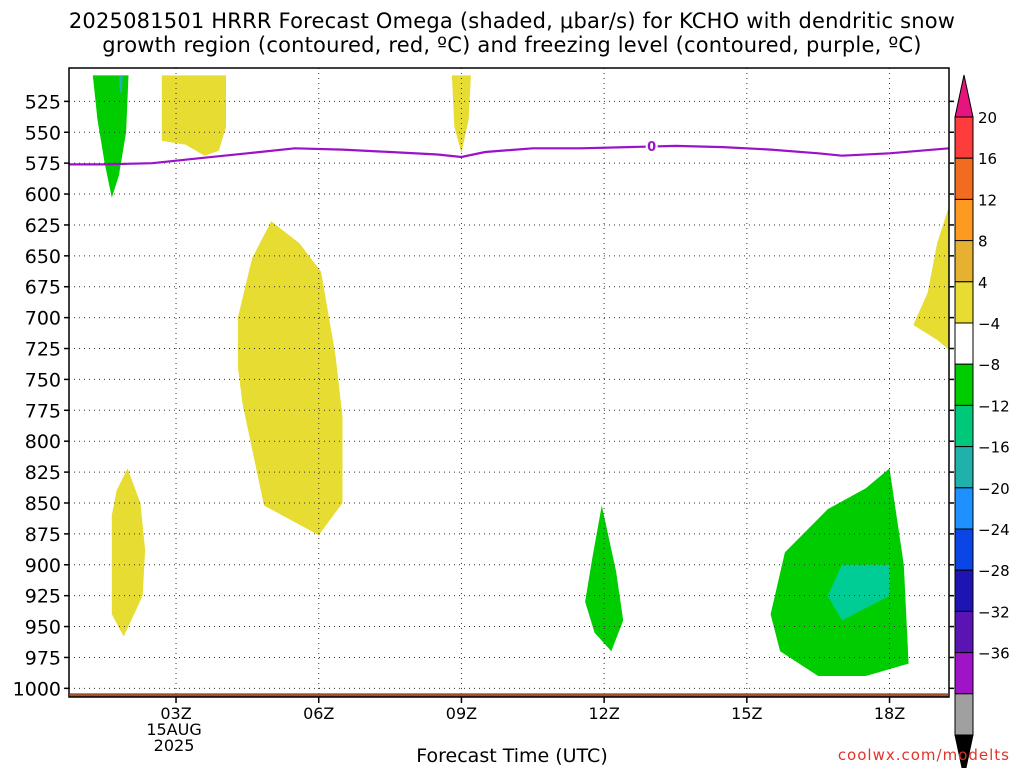 Image resolution: width=1024 pixels, height=768 pixels. Describe the element at coordinates (43, 133) in the screenshot. I see `y-tick-label-550: 550` at that location.